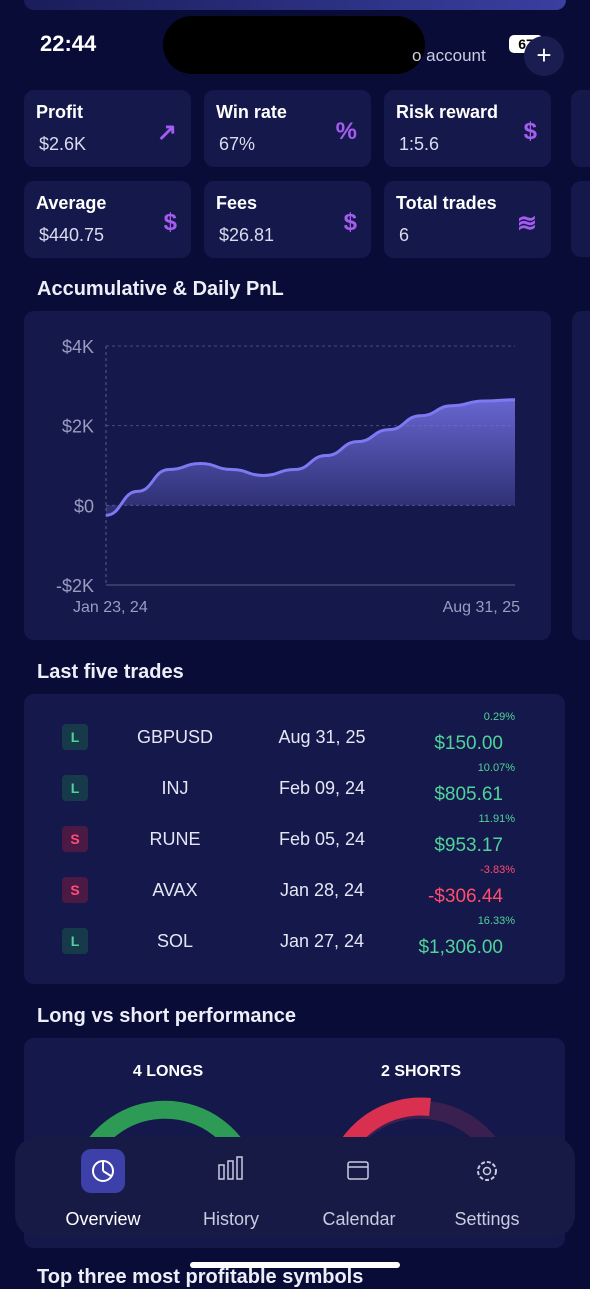 The image size is (590, 1289). Describe the element at coordinates (497, 819) in the screenshot. I see `trade-change: 11.91%` at that location.